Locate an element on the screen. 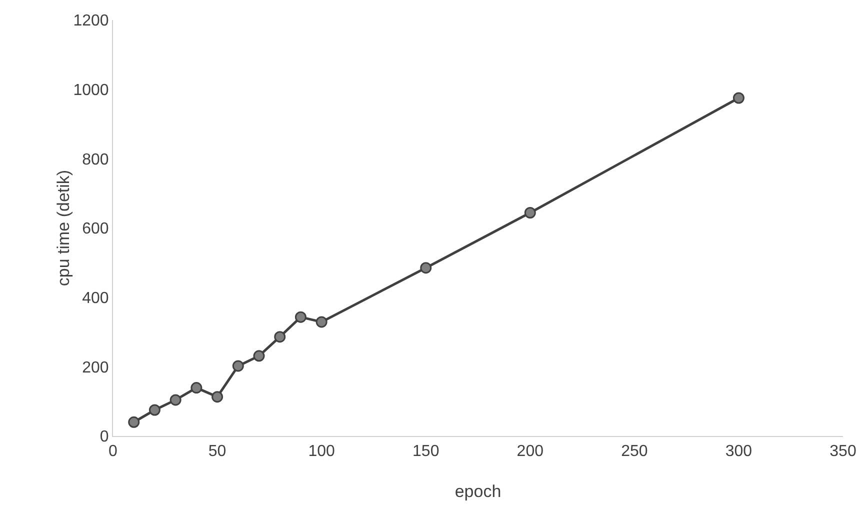 Image resolution: width=866 pixels, height=516 pixels. y-tick-label: 400 is located at coordinates (95, 298).